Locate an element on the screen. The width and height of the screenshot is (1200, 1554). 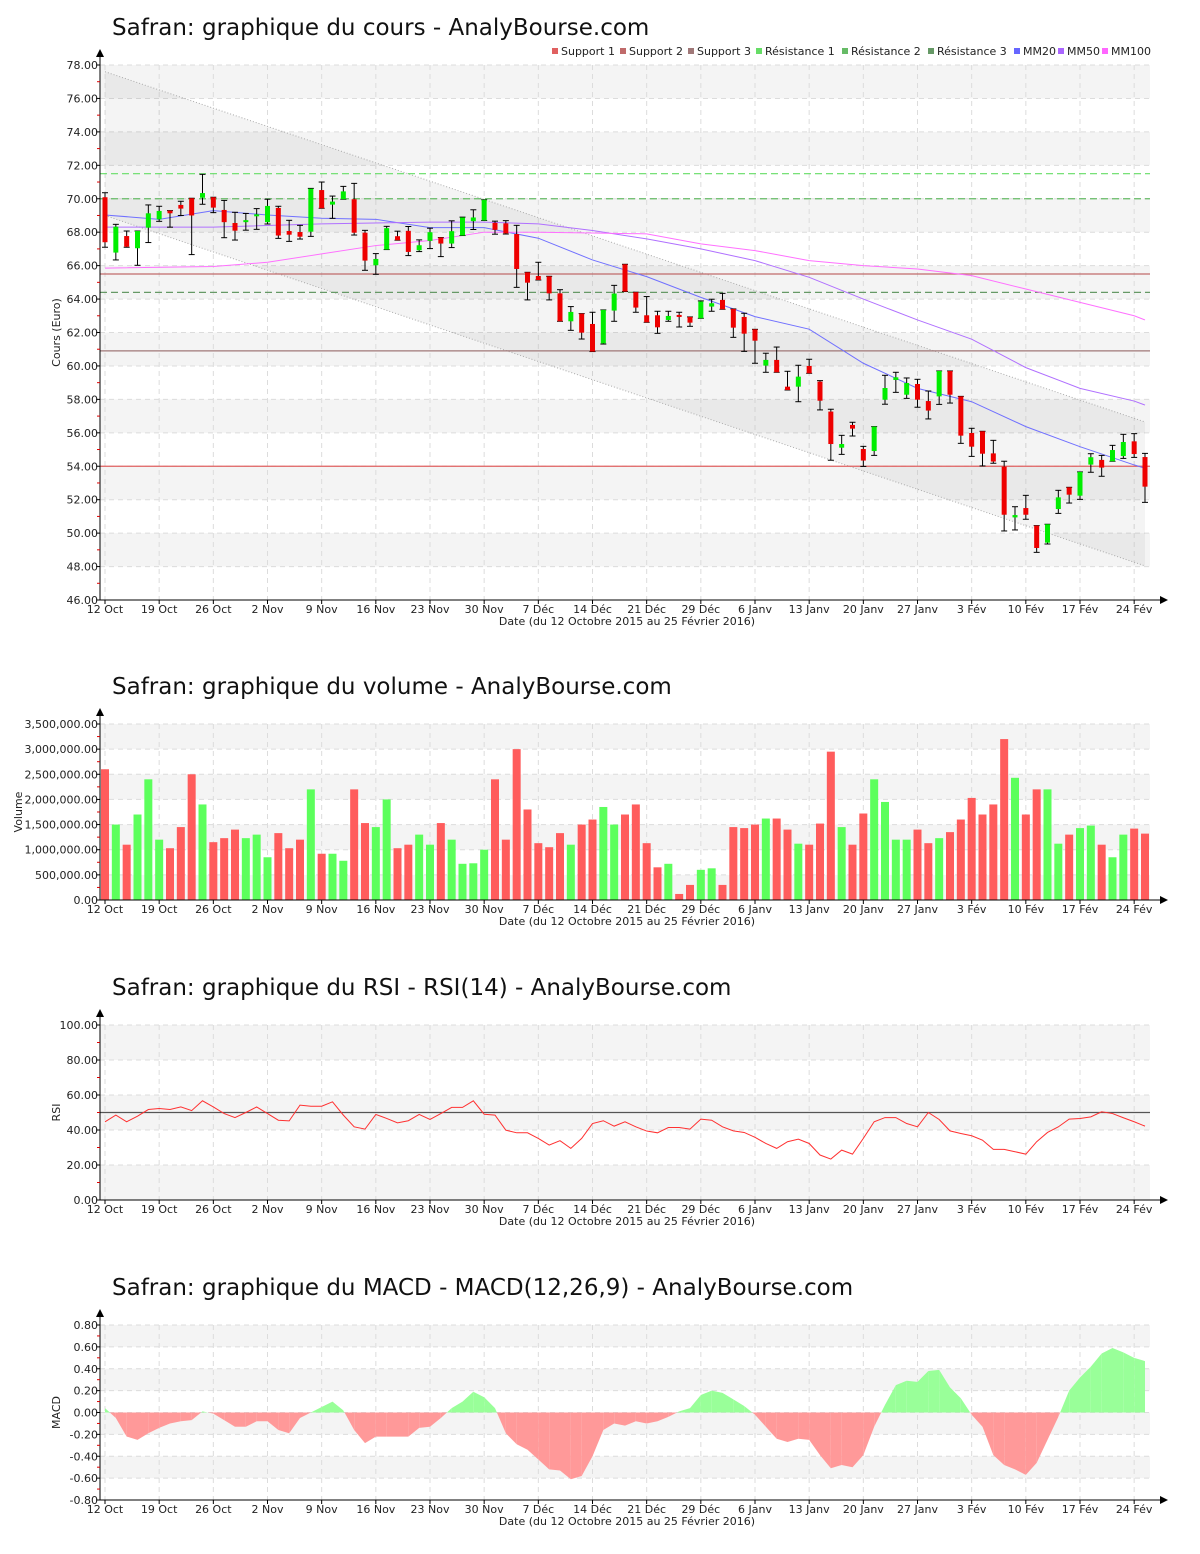
x-tick-label: 26 Oct is located at coordinates (213, 609).